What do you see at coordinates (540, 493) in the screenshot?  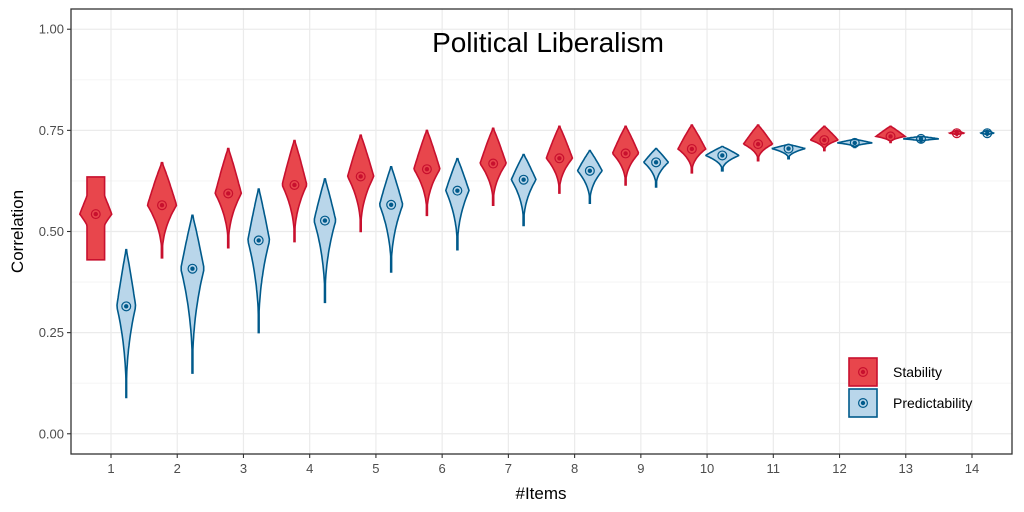 I see `x-axis-title: #Items` at bounding box center [540, 493].